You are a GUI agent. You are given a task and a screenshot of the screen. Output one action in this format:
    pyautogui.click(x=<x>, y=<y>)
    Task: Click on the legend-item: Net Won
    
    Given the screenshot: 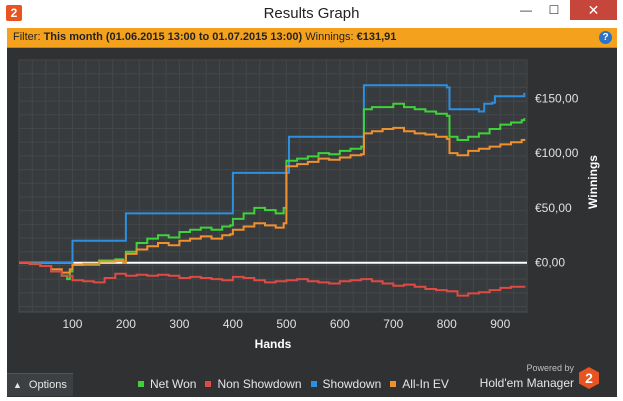 What is the action you would take?
    pyautogui.click(x=167, y=384)
    